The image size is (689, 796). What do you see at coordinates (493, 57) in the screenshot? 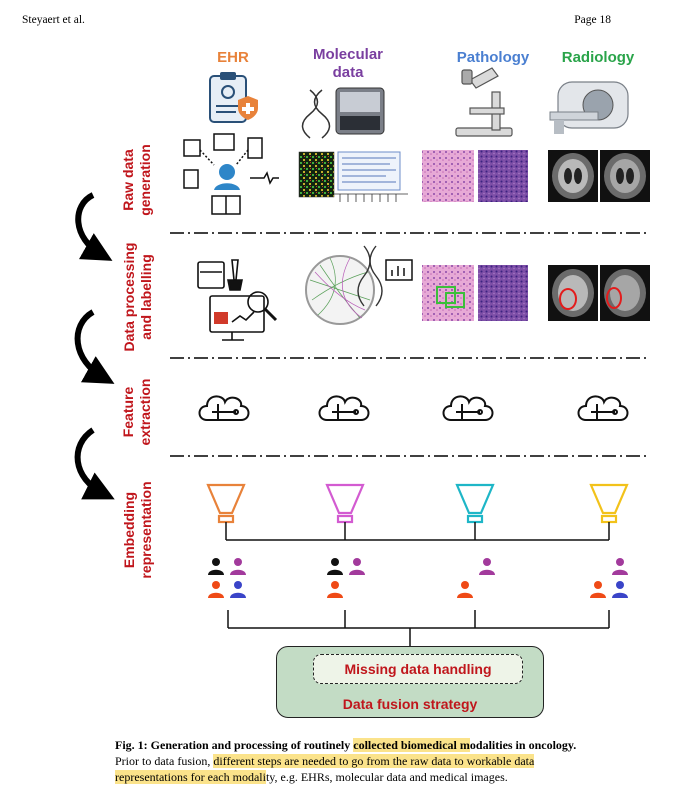
I see `column-title-pathology: Pathology` at bounding box center [493, 57].